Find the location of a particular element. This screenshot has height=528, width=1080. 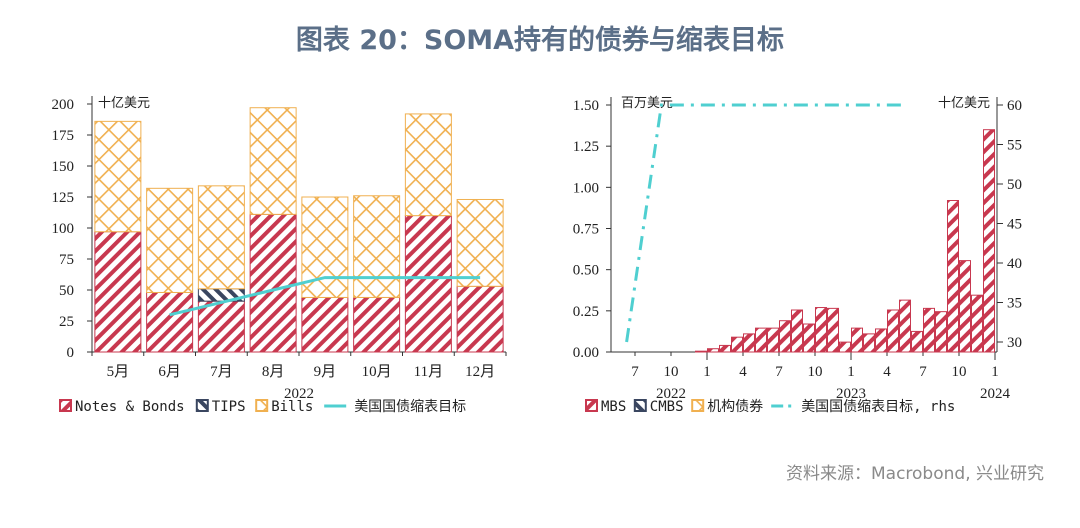

legend-label: TIPS is located at coordinates (229, 407).